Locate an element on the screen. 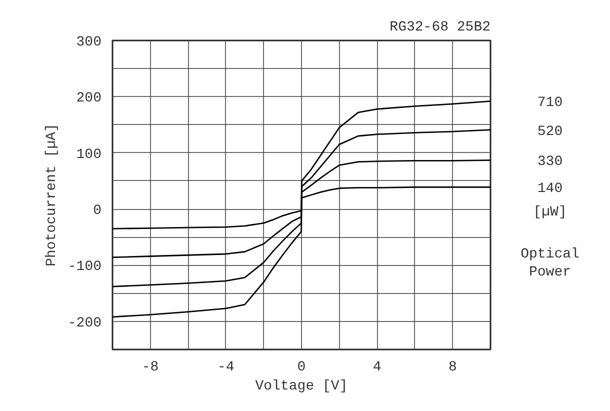  x-tick-label: 8 is located at coordinates (452, 368).